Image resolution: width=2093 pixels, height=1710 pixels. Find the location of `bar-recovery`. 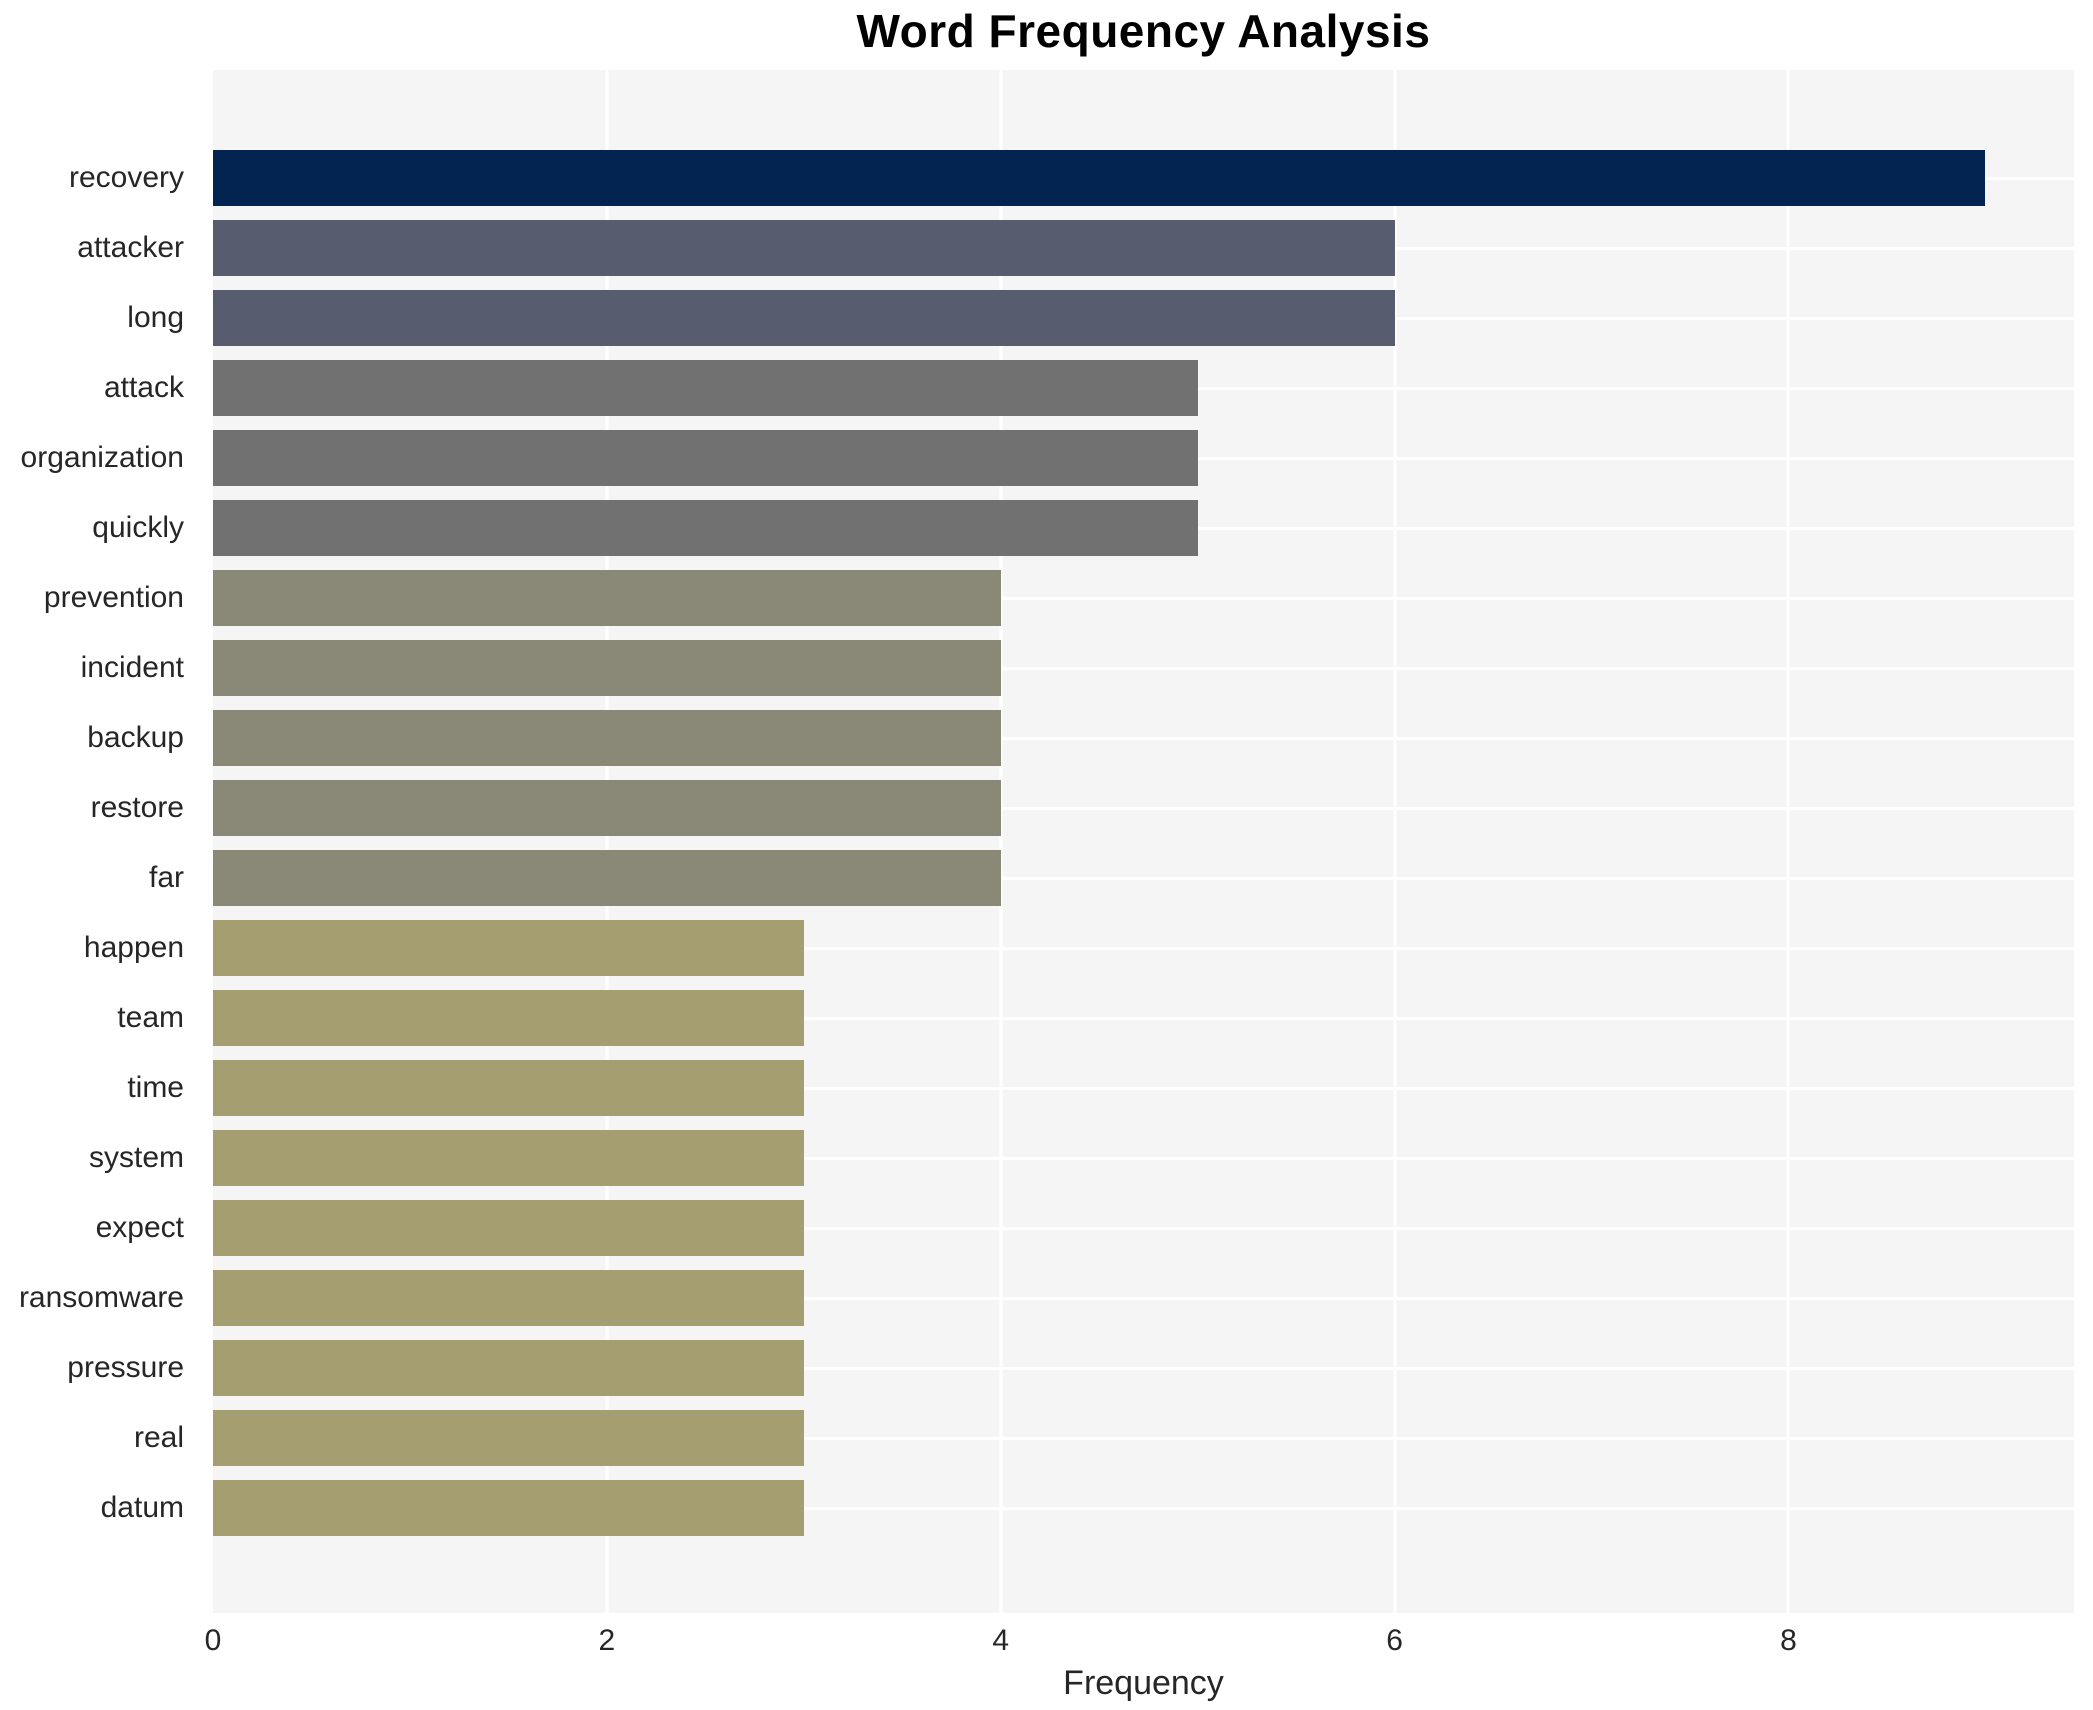

bar-recovery is located at coordinates (1099, 178).